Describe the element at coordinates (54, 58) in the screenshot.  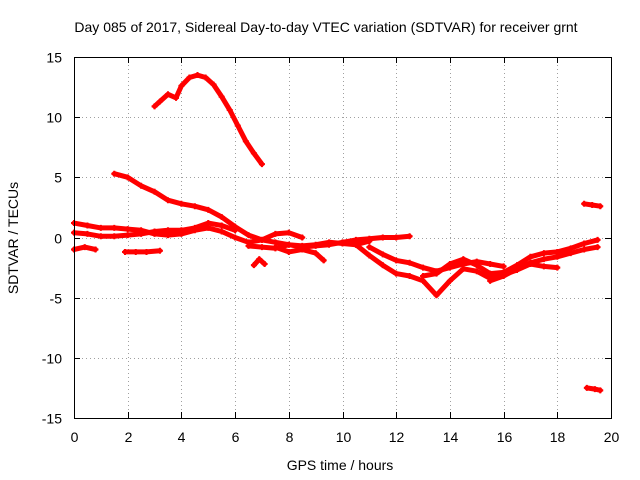
I see `y-tick-label: 15` at that location.